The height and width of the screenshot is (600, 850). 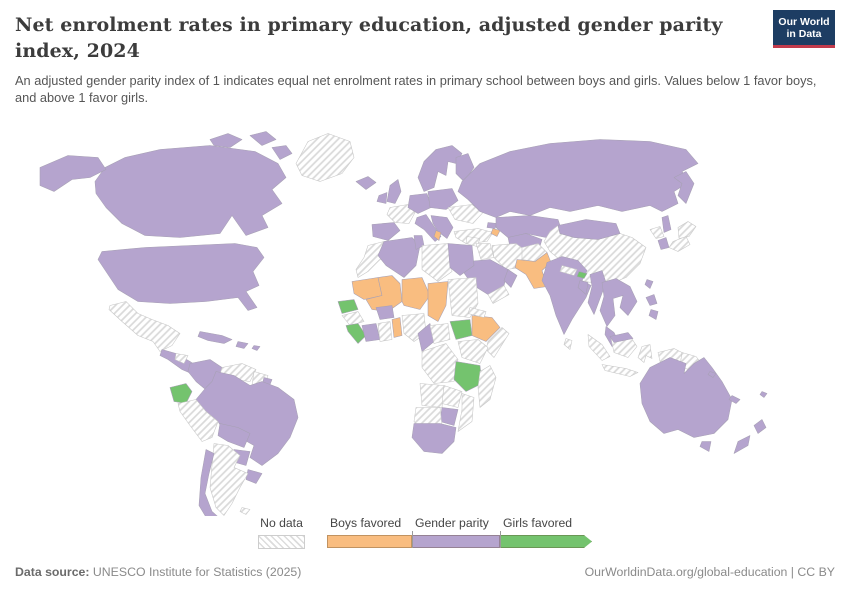 What do you see at coordinates (461, 259) in the screenshot?
I see `country-egypt` at bounding box center [461, 259].